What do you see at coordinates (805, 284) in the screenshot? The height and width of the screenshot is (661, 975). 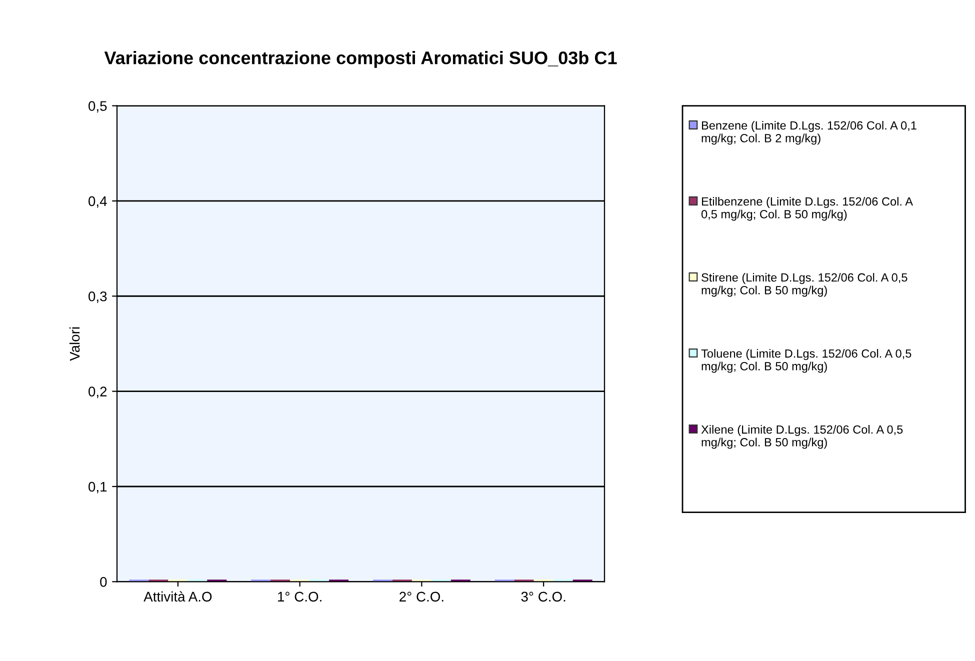 I see `legend-label: Stirene (Limite D.Lgs. 152/06 Col. A 0,5 mg/kg; Col. B 50 mg/kg)` at bounding box center [805, 284].